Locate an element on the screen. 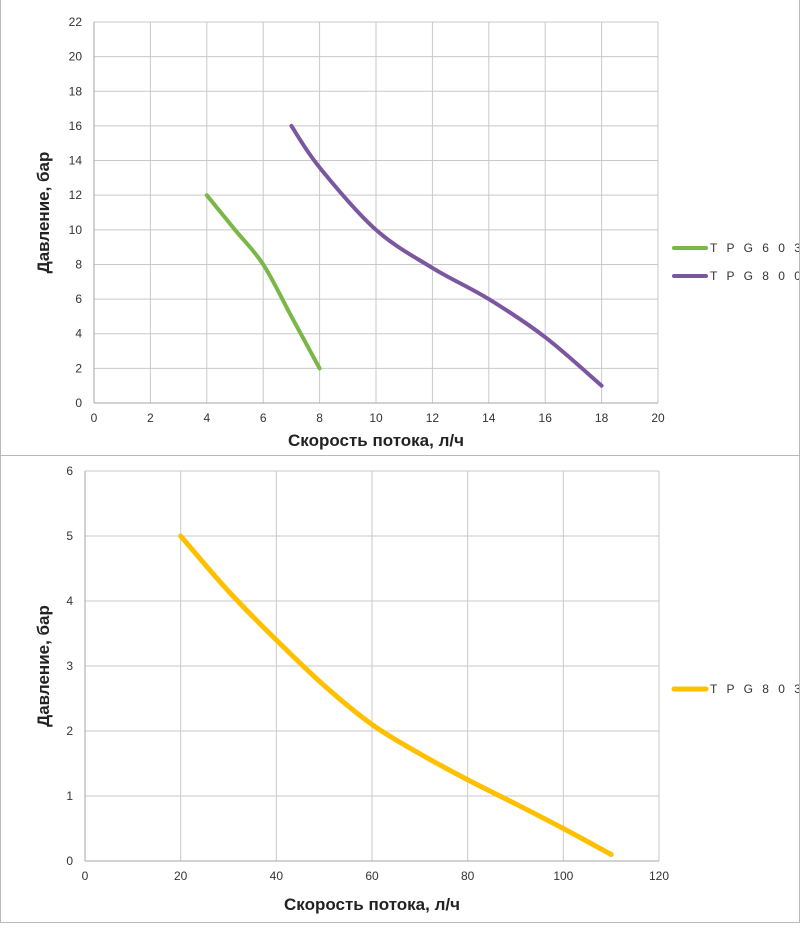  y-tick-label: 14 is located at coordinates (76, 161).